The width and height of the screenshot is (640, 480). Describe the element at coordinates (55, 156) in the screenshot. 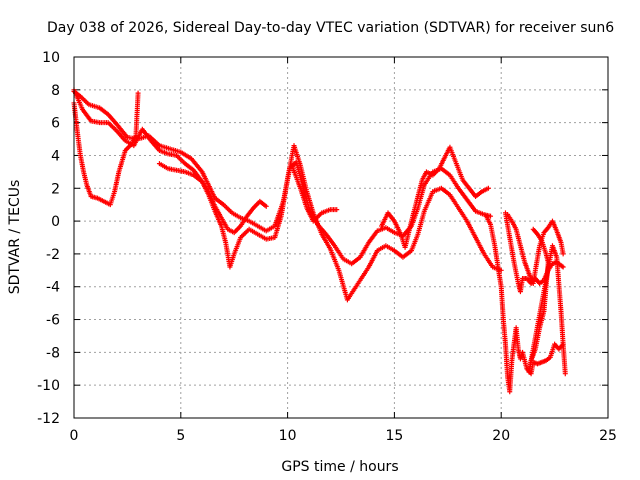

I see `y-tick-label: 4` at that location.